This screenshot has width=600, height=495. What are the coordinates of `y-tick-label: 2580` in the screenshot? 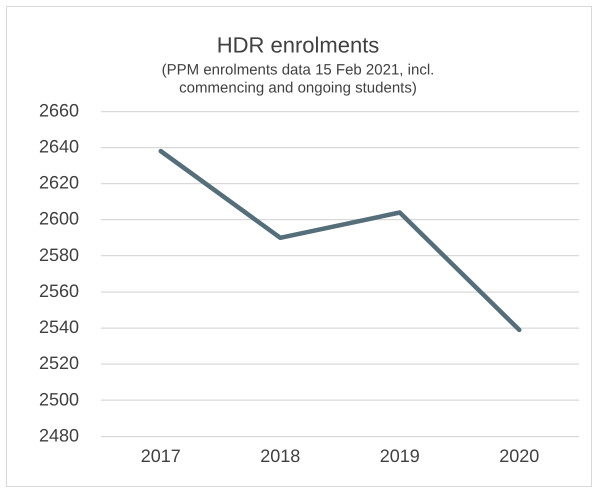 It's located at (59, 254).